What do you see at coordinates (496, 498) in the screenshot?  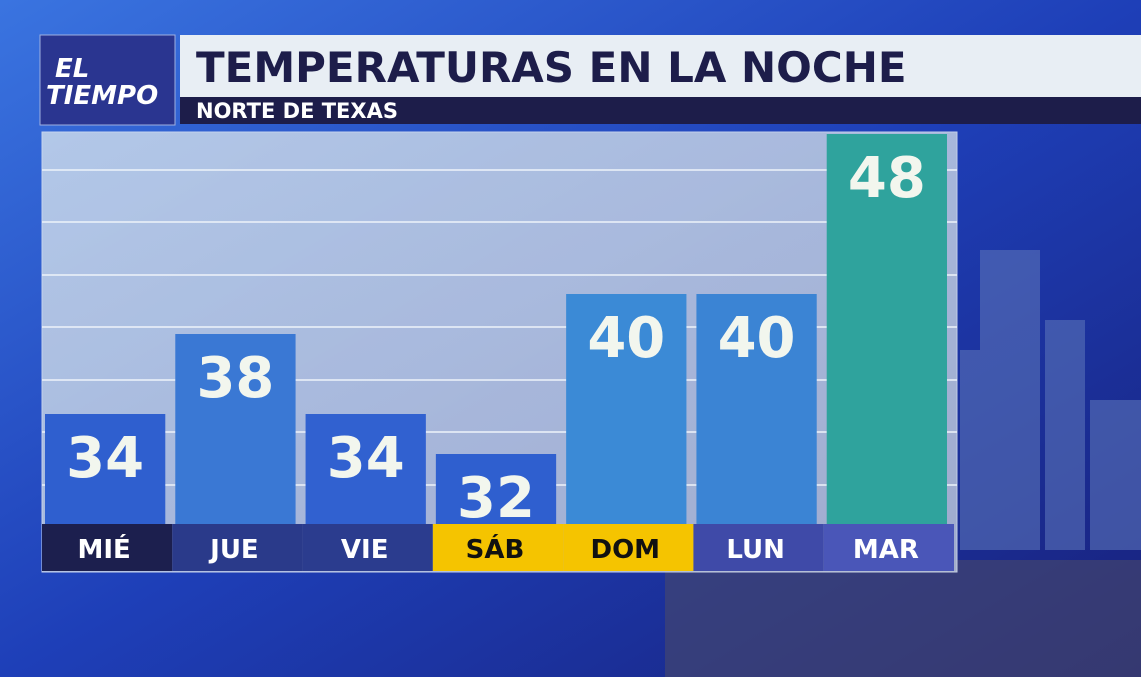 I see `value-label: 32` at bounding box center [496, 498].